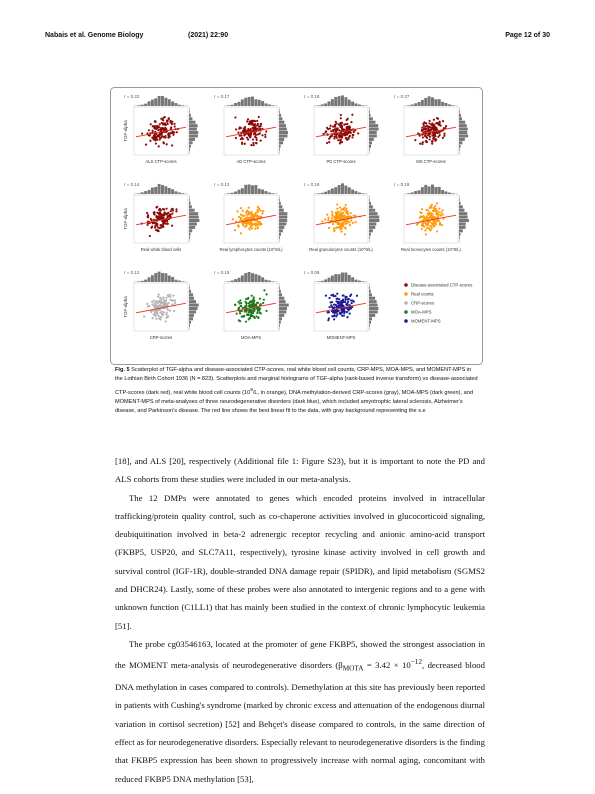 The image size is (595, 794). What do you see at coordinates (251, 389) in the screenshot?
I see `caption-sup: 9` at bounding box center [251, 389].